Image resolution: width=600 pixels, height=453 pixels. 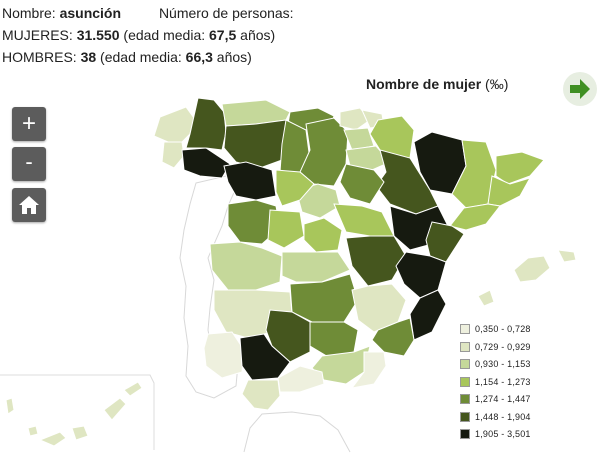 I want to click on province-soria, so click(x=362, y=184).